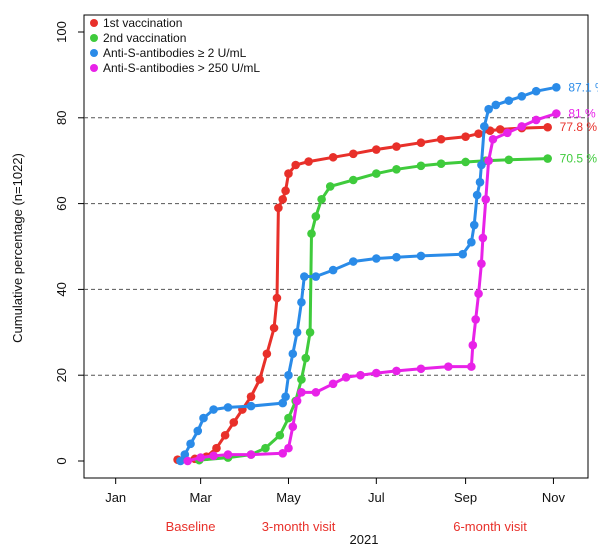 The image size is (598, 547). What do you see at coordinates (61, 289) in the screenshot?
I see `y-tick-label: 40` at bounding box center [61, 289].